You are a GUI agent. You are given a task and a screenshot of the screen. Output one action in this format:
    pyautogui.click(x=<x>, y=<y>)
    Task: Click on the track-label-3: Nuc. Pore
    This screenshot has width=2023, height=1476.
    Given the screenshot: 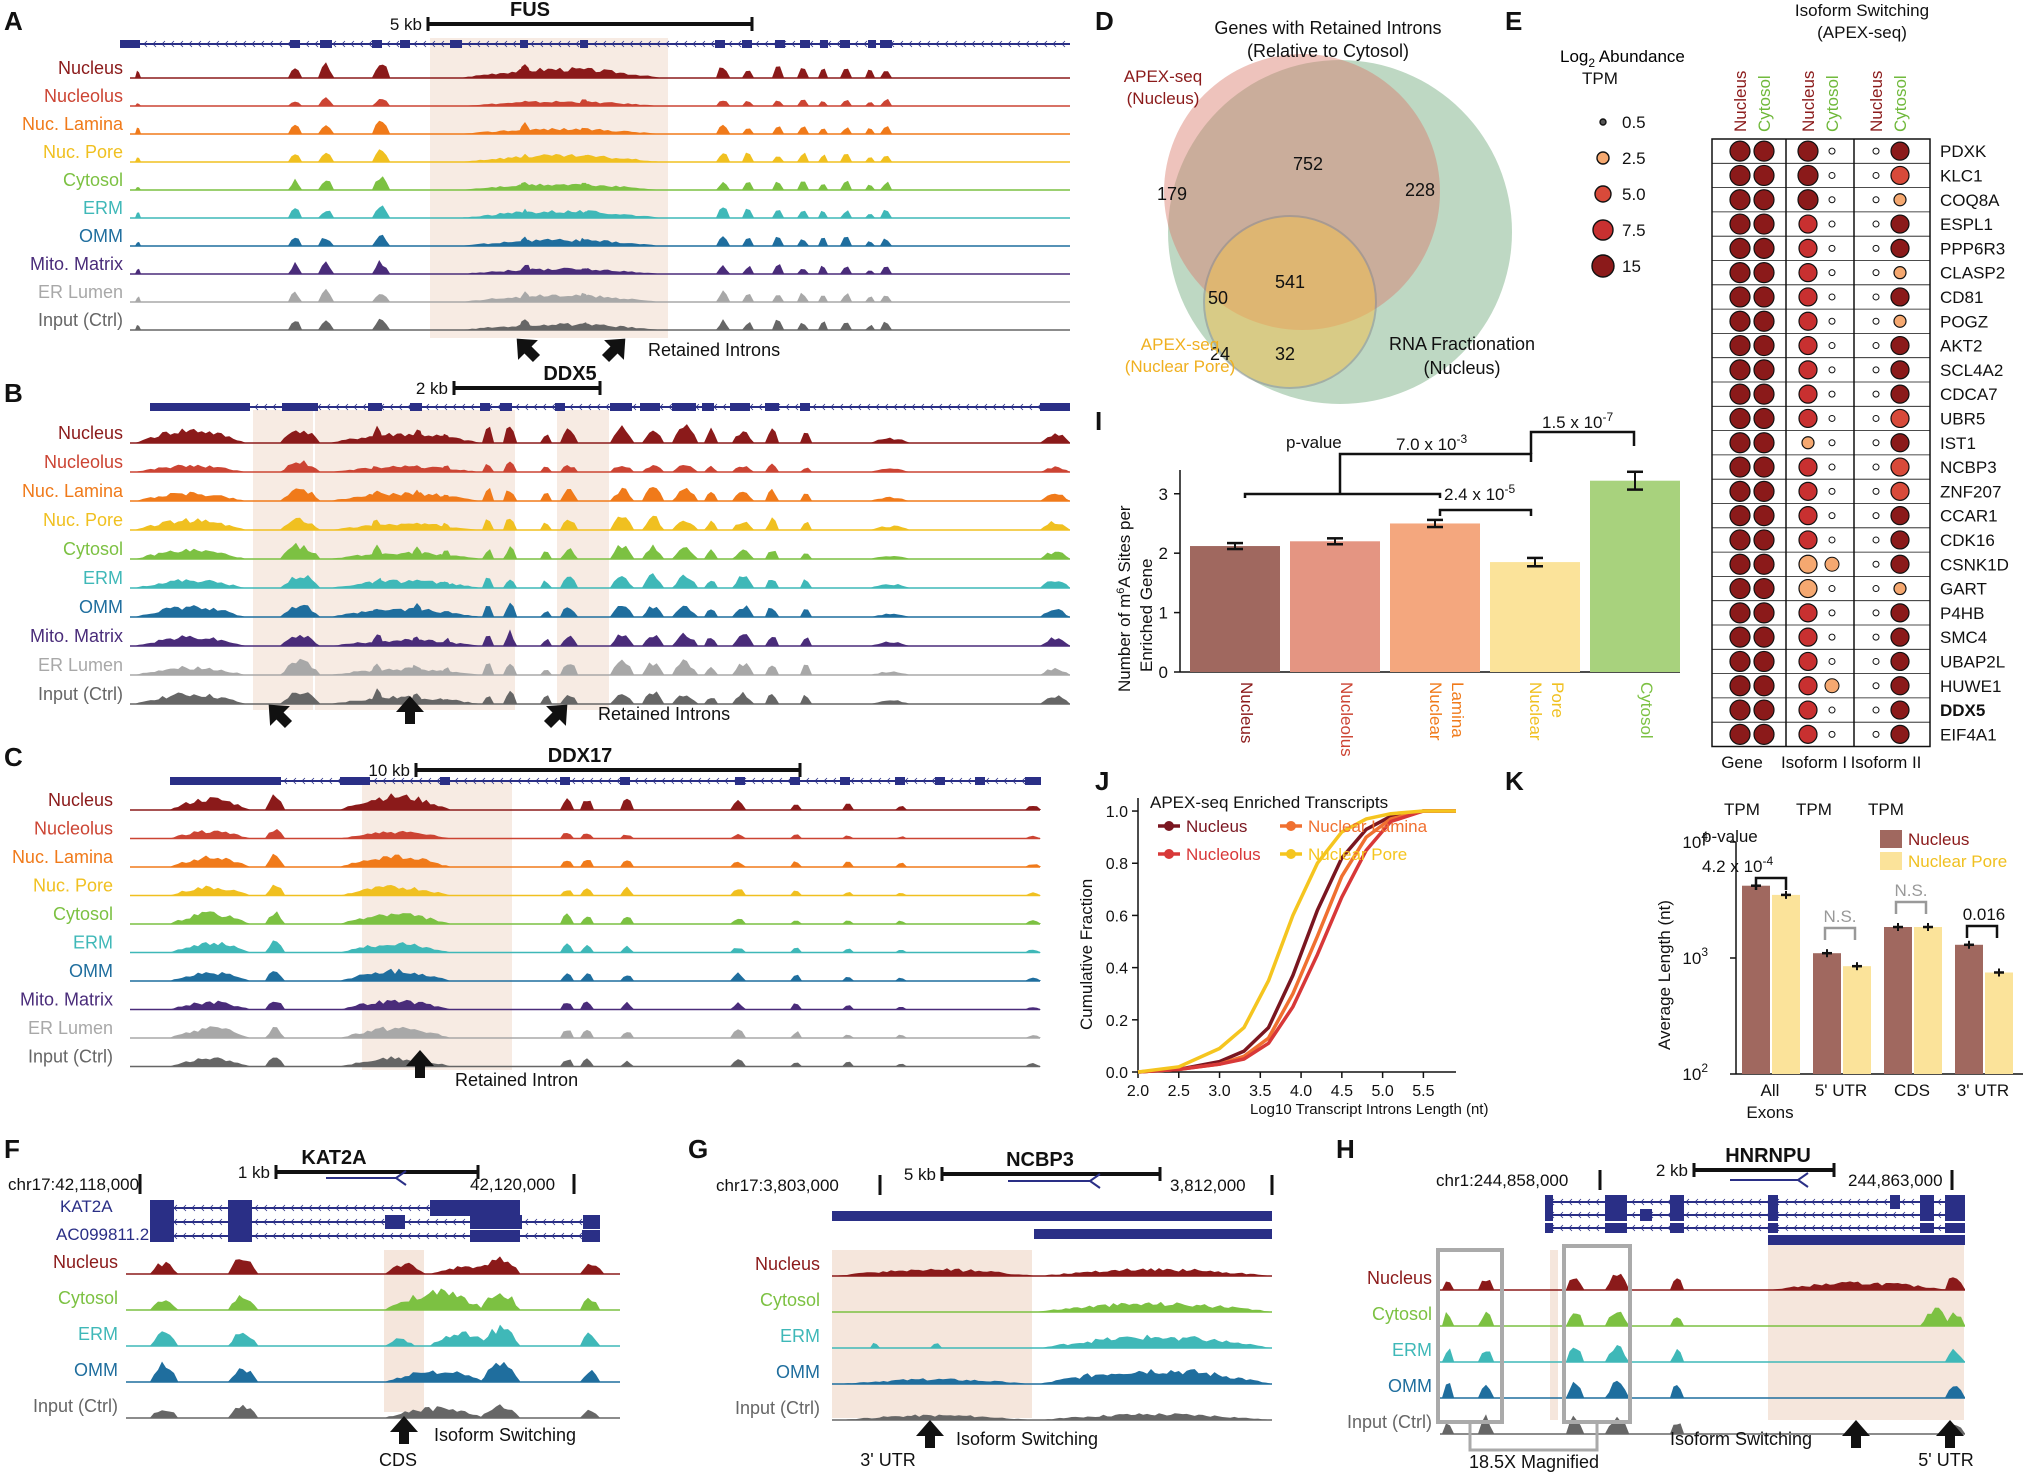 What is the action you would take?
    pyautogui.click(x=83, y=152)
    